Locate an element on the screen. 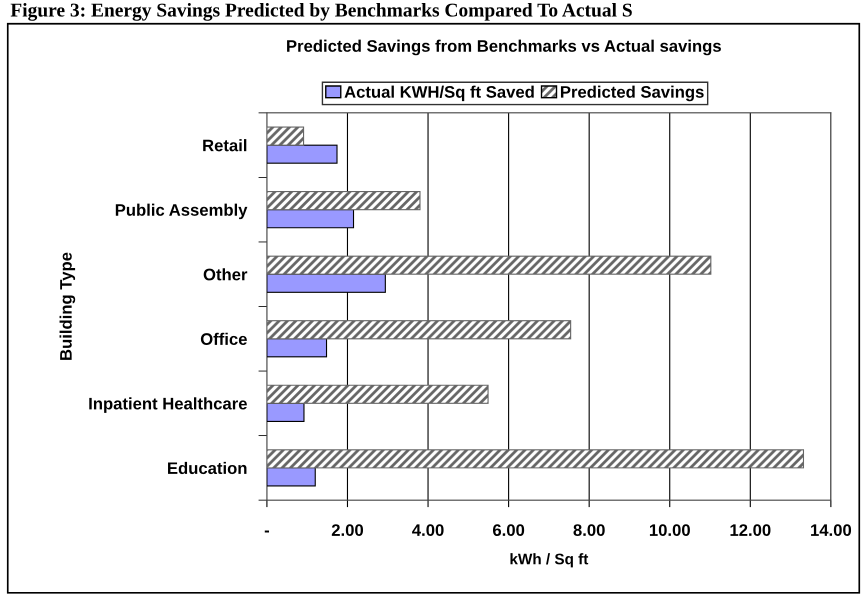  x-tick-label: 14.00 is located at coordinates (831, 530).